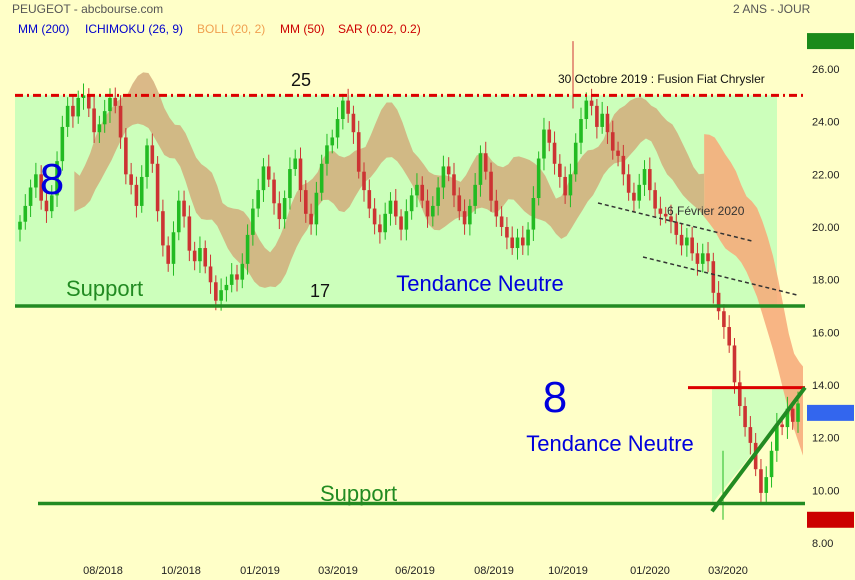  What do you see at coordinates (661, 79) in the screenshot?
I see `annotation-fusion: 30 Octobre 2019 : Fusion Fiat Chrysler` at bounding box center [661, 79].